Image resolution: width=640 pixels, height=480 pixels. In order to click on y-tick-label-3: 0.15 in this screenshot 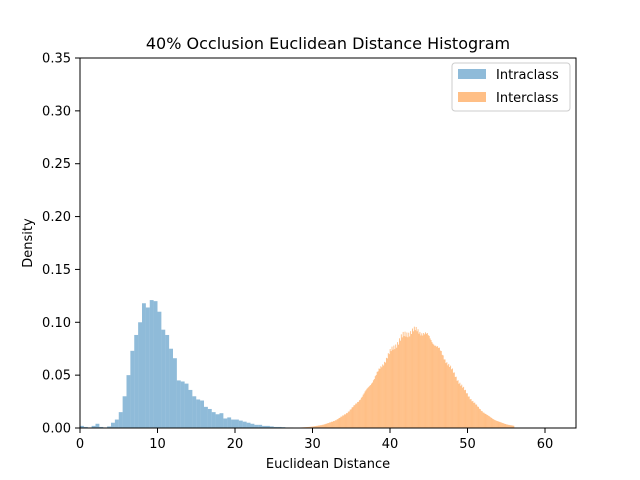, I will do `click(56, 270)`.